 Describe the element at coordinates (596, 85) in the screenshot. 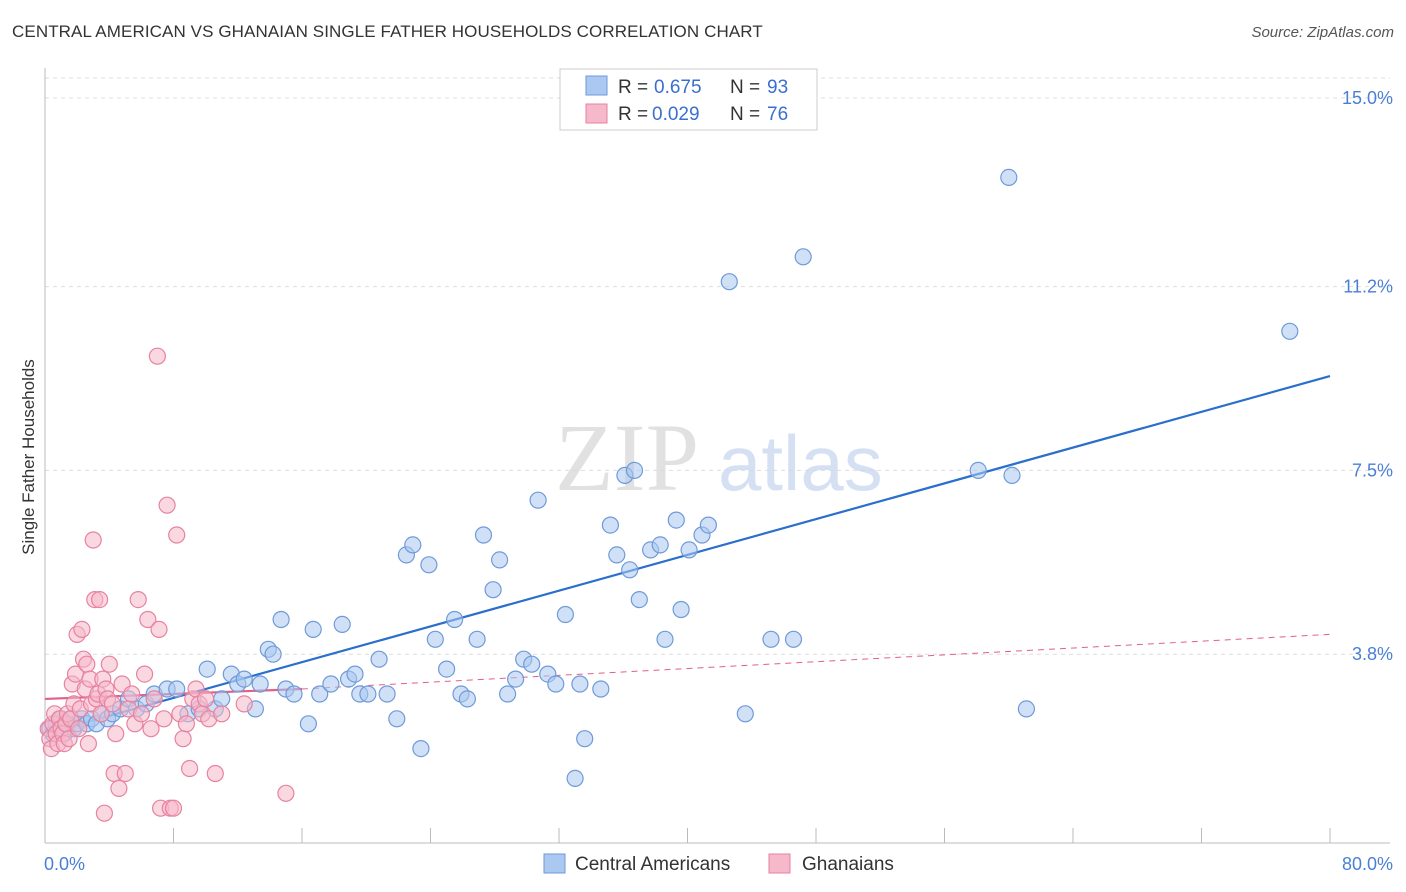

I see `legend-swatch-blue` at that location.